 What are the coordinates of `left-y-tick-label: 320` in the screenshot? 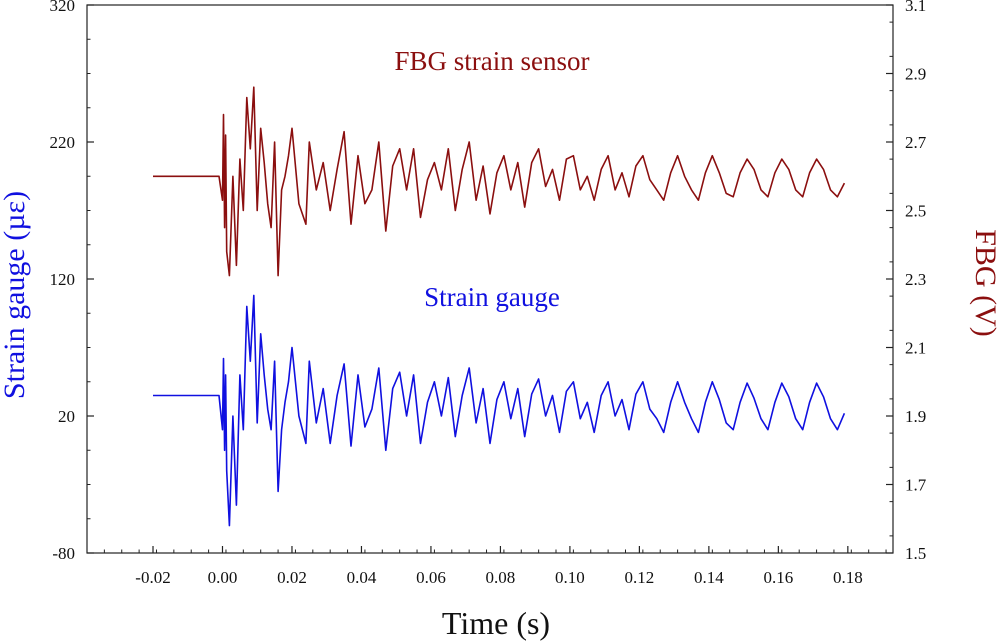 It's located at (63, 7).